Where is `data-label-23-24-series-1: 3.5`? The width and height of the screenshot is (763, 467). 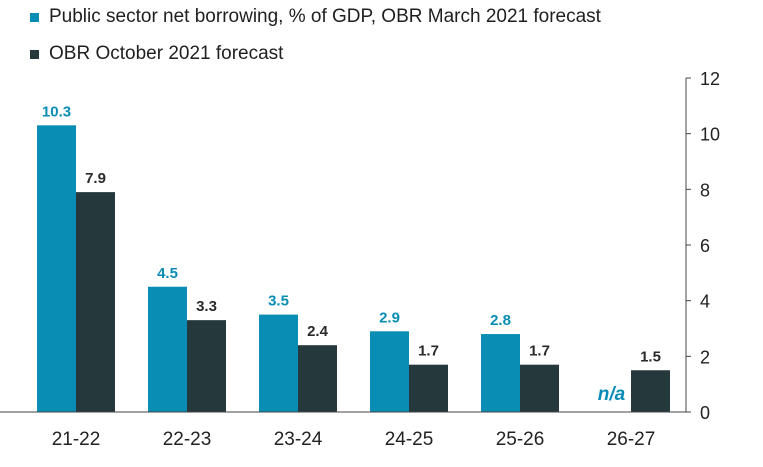
data-label-23-24-series-1: 3.5 is located at coordinates (278, 301).